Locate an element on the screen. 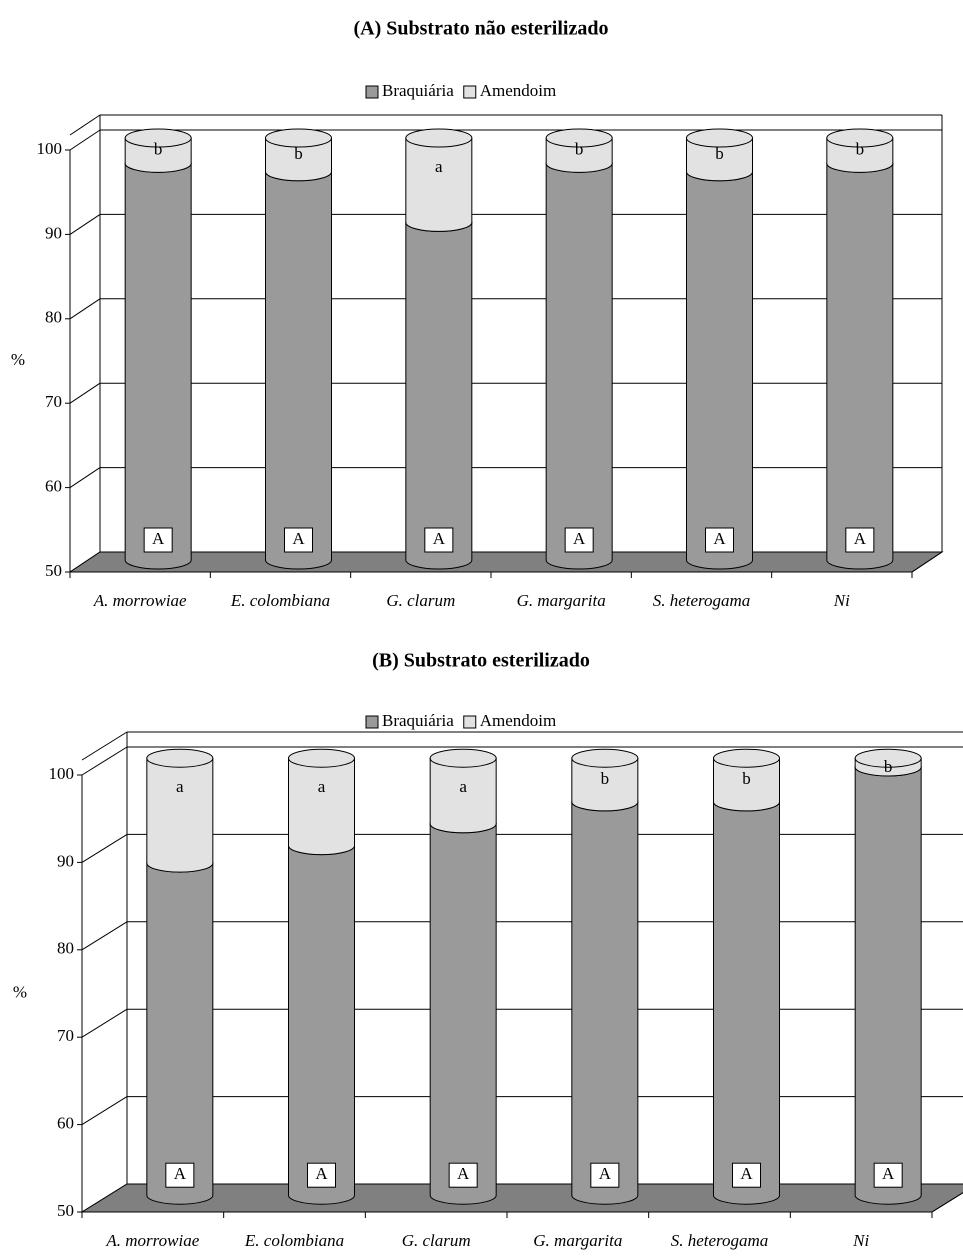 The image size is (963, 1258). legend-label: Braquiária is located at coordinates (418, 90).